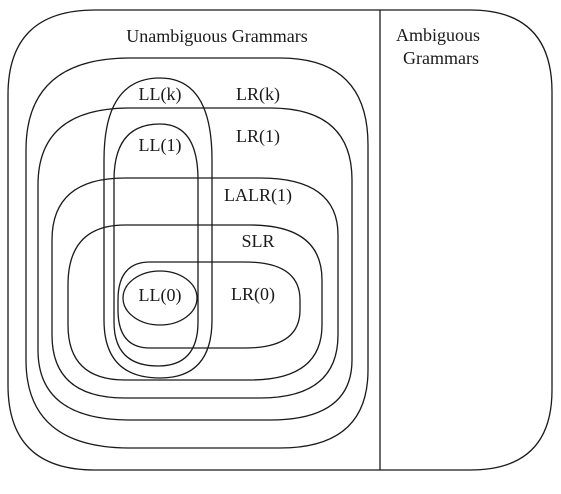 This screenshot has width=561, height=494. What do you see at coordinates (258, 94) in the screenshot?
I see `lrk-label: LR(k)` at bounding box center [258, 94].